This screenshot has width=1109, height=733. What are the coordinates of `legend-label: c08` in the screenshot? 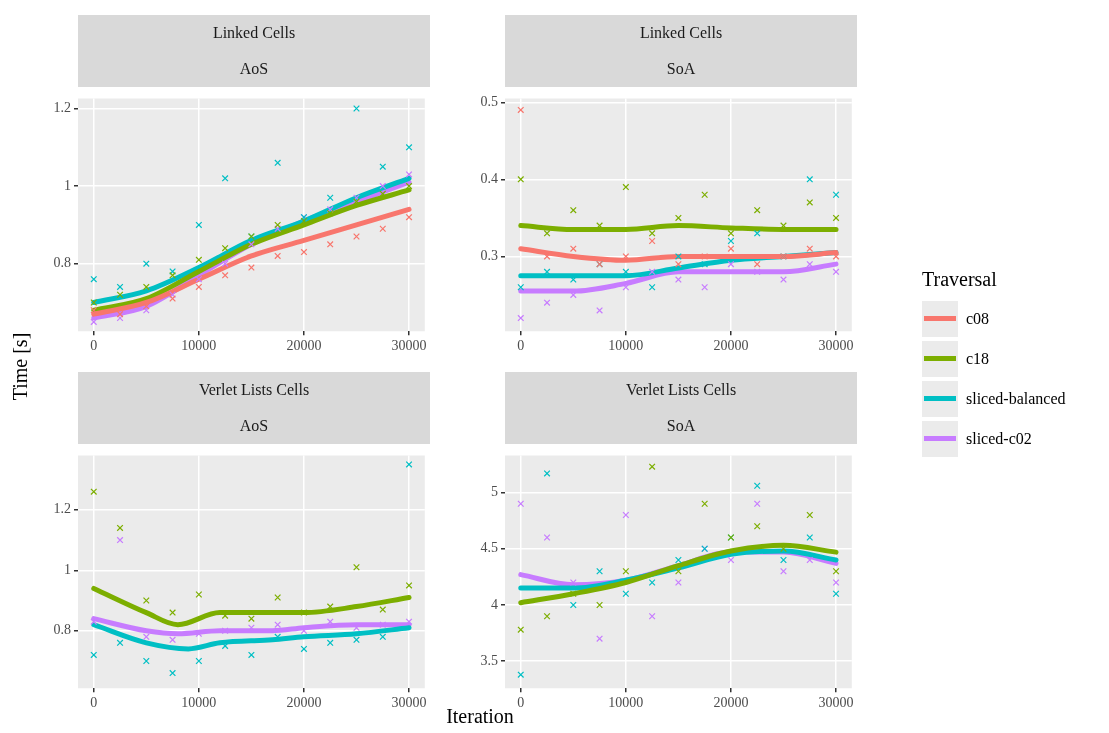 It's located at (978, 319).